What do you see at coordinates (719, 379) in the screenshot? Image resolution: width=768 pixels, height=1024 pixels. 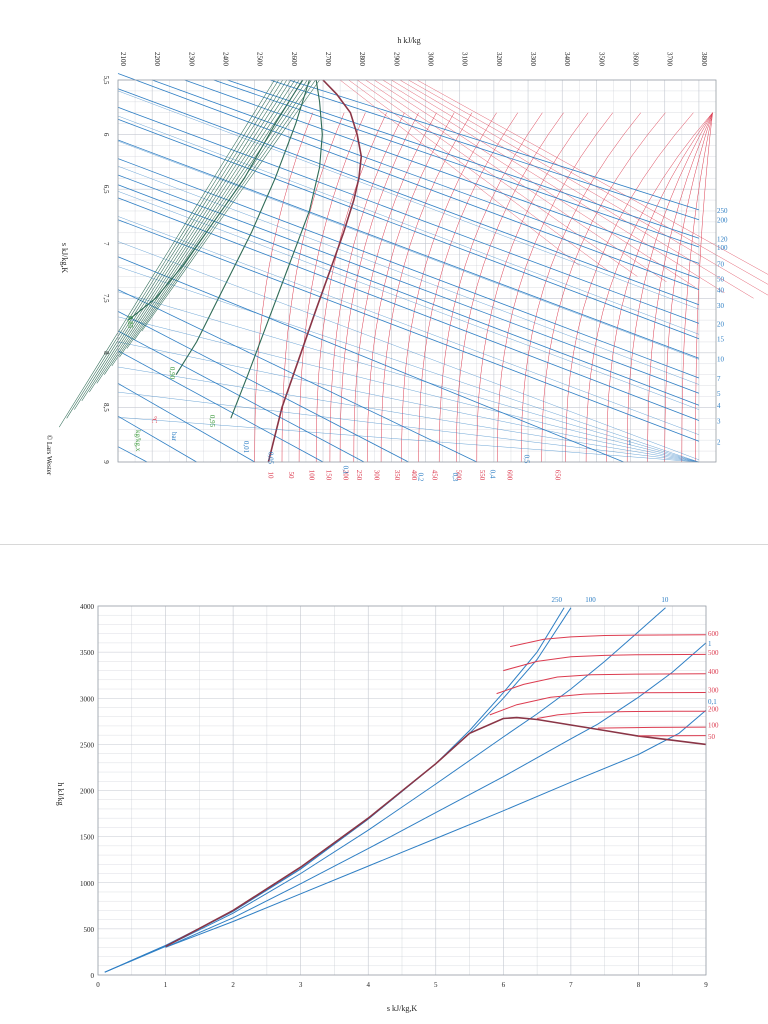 I see `pressure-label-right: 7` at bounding box center [719, 379].